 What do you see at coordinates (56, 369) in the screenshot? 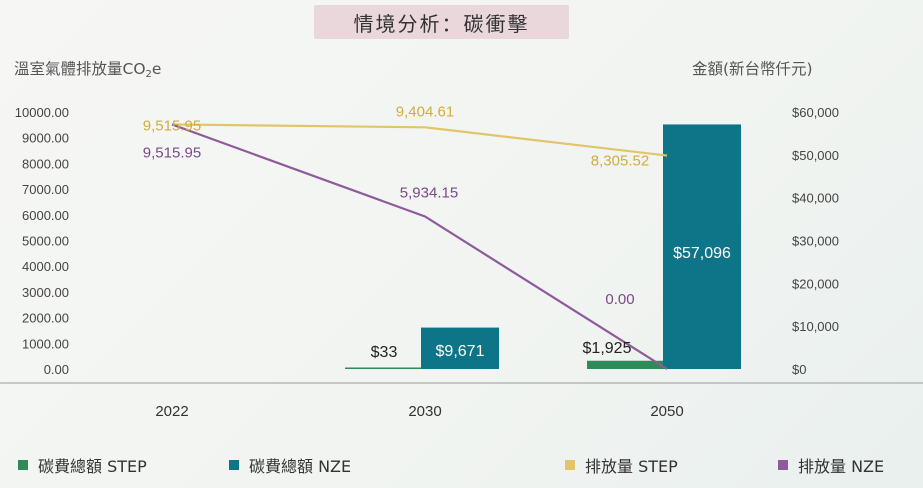
I see `y-left-tick-label: 0.00` at bounding box center [56, 369].